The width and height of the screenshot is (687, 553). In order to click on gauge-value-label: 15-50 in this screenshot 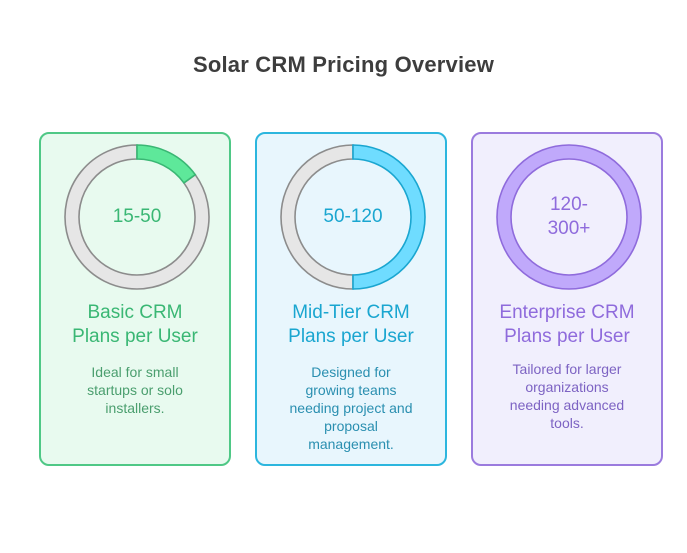, I will do `click(137, 216)`.